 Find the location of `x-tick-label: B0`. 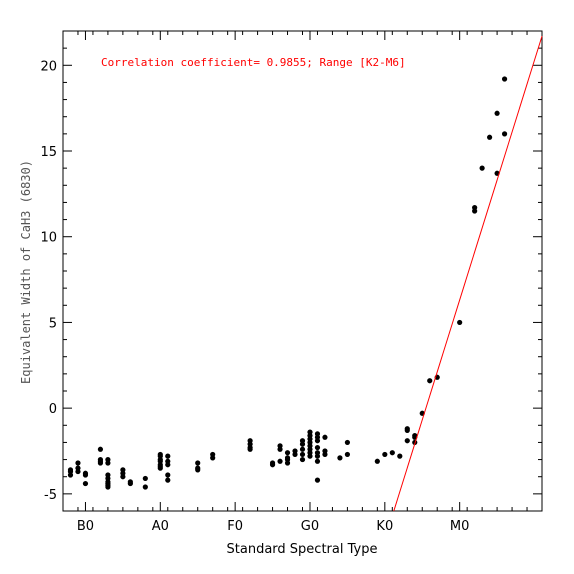

x-tick-label: B0 is located at coordinates (85, 526).